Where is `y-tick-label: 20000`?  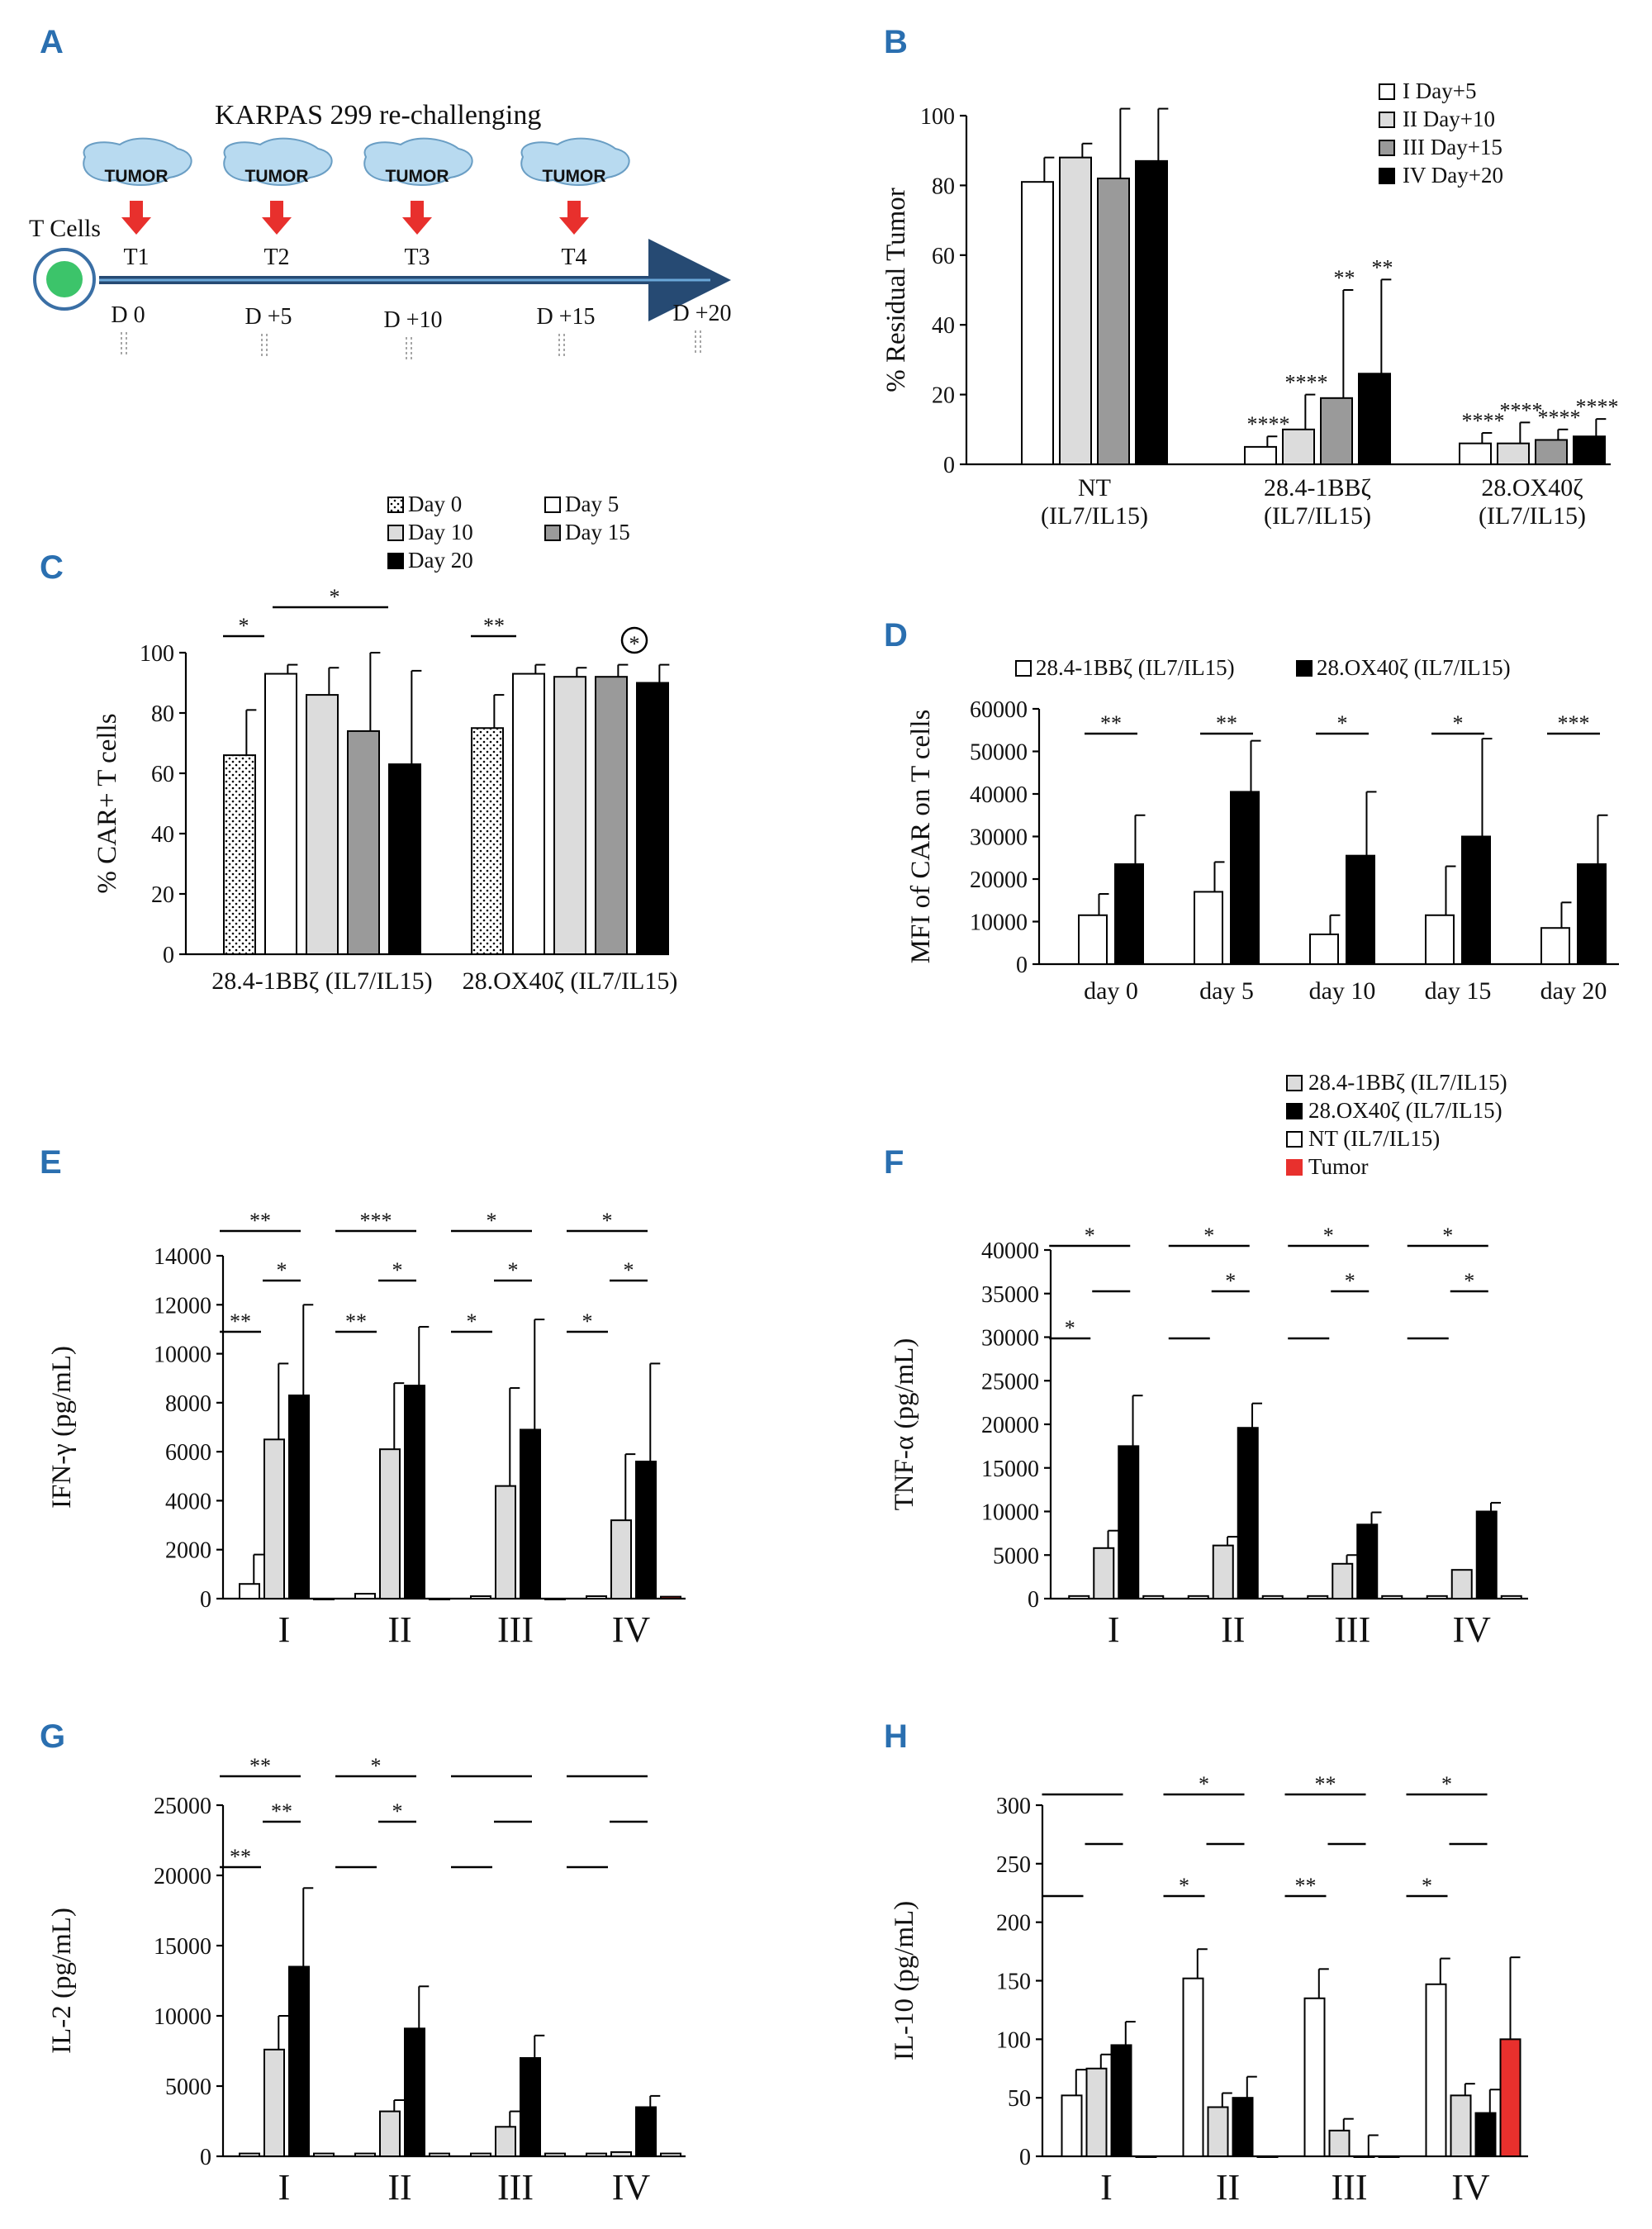 y-tick-label: 20000 is located at coordinates (999, 880).